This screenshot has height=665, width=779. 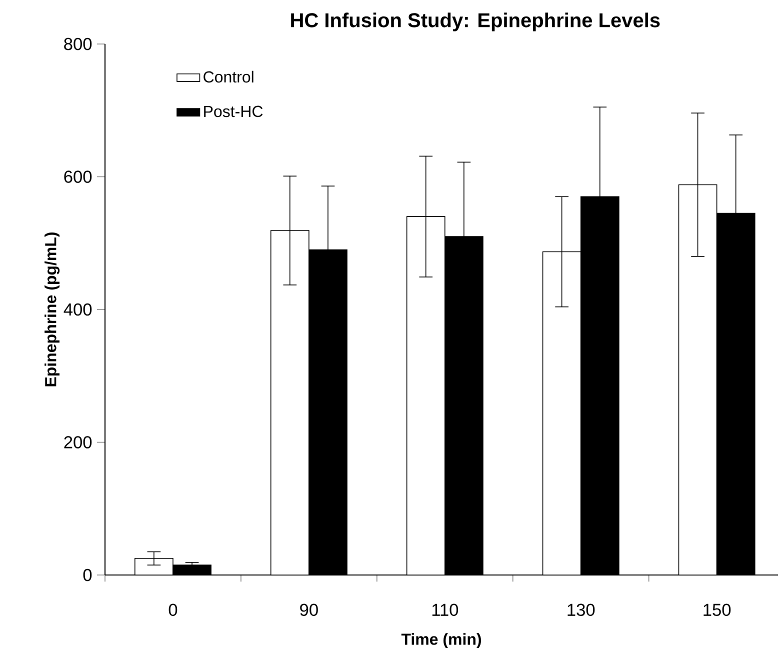 I want to click on x-tick-label: 90, so click(x=309, y=610).